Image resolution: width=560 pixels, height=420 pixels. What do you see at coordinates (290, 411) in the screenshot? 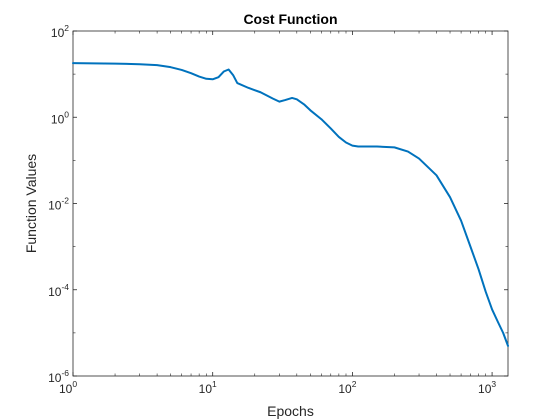
I see `x-axis-label: Epochs` at bounding box center [290, 411].